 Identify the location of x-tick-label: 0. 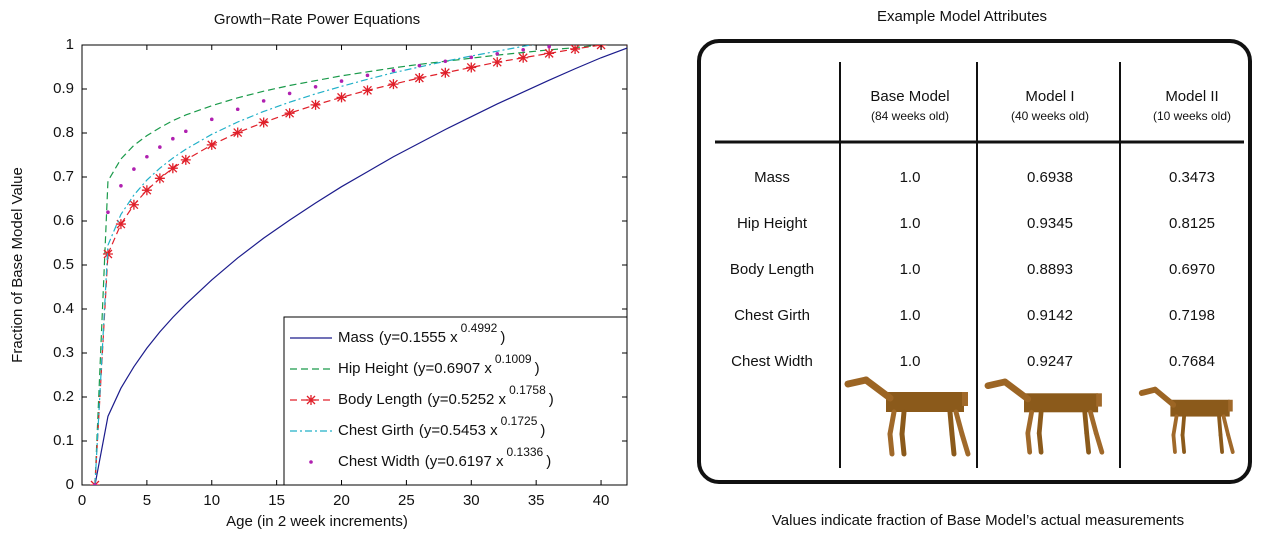
(82, 500).